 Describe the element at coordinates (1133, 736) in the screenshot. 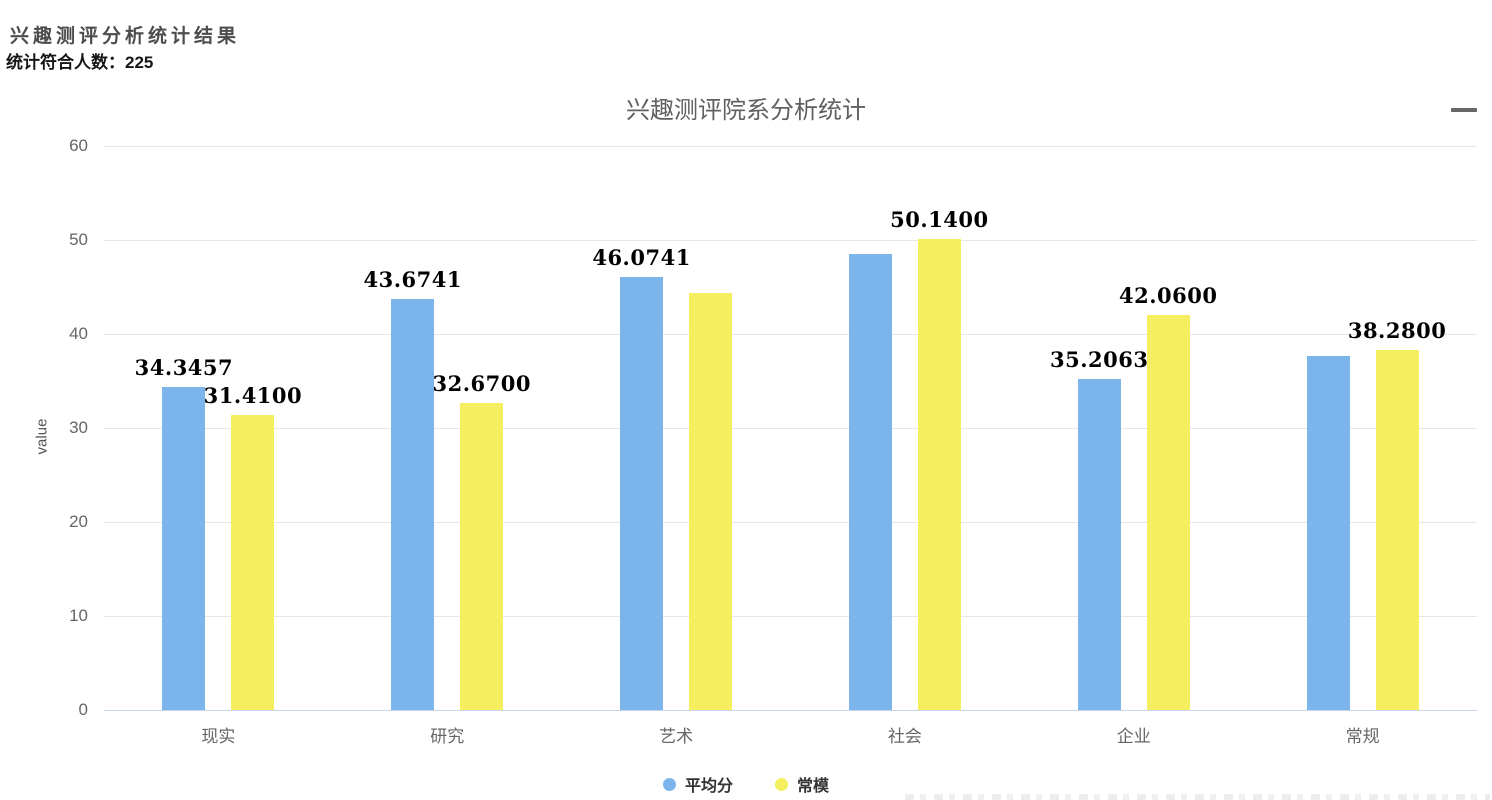

I see `x-axis-category-label: 企业` at that location.